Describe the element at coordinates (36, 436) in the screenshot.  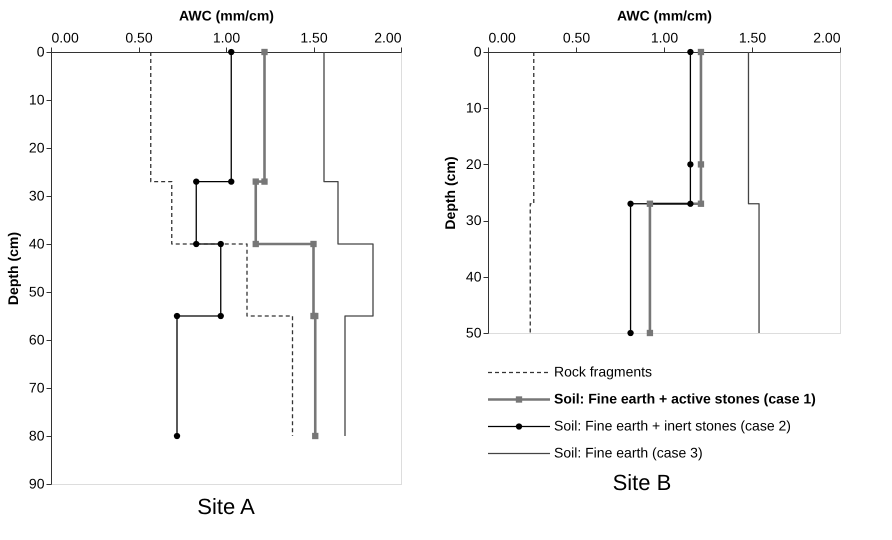
I see `y-tick-label: 80` at that location.